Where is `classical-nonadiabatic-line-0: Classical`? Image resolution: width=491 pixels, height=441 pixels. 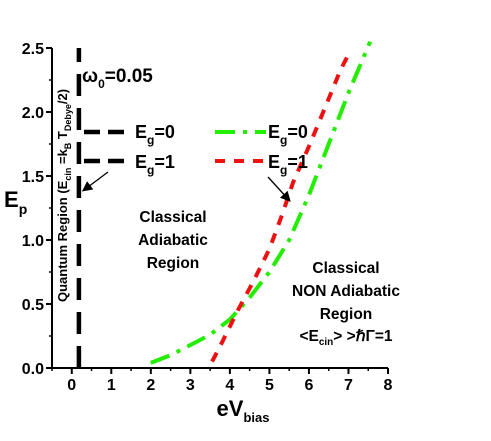
classical-nonadiabatic-line-0: Classical is located at coordinates (345, 268).